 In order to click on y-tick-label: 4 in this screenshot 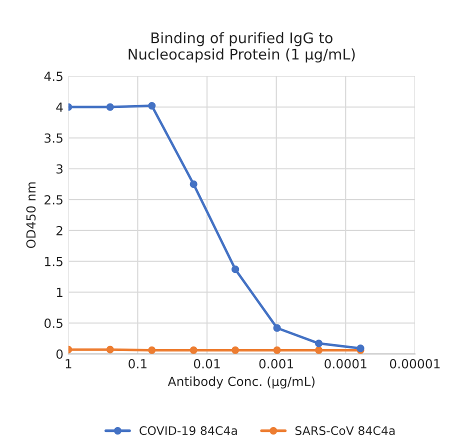, I will do `click(59, 107)`.